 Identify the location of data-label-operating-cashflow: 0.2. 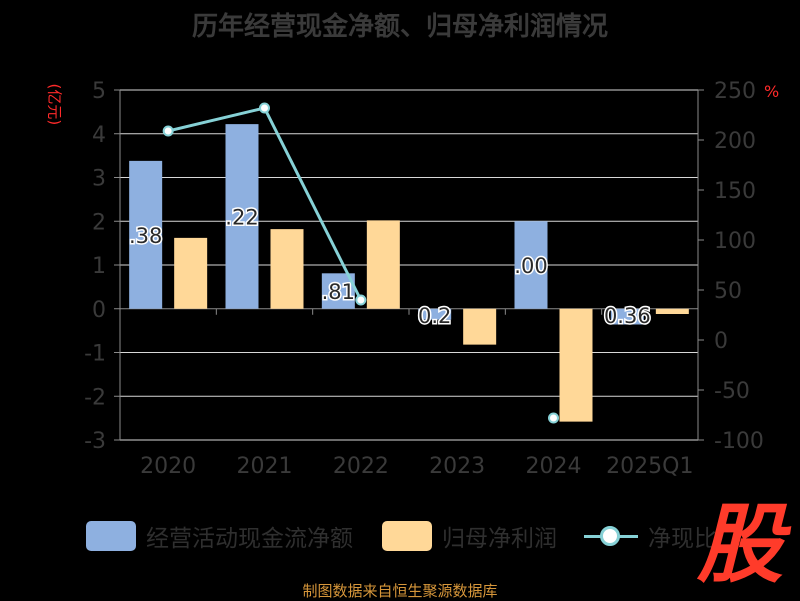
(434, 316).